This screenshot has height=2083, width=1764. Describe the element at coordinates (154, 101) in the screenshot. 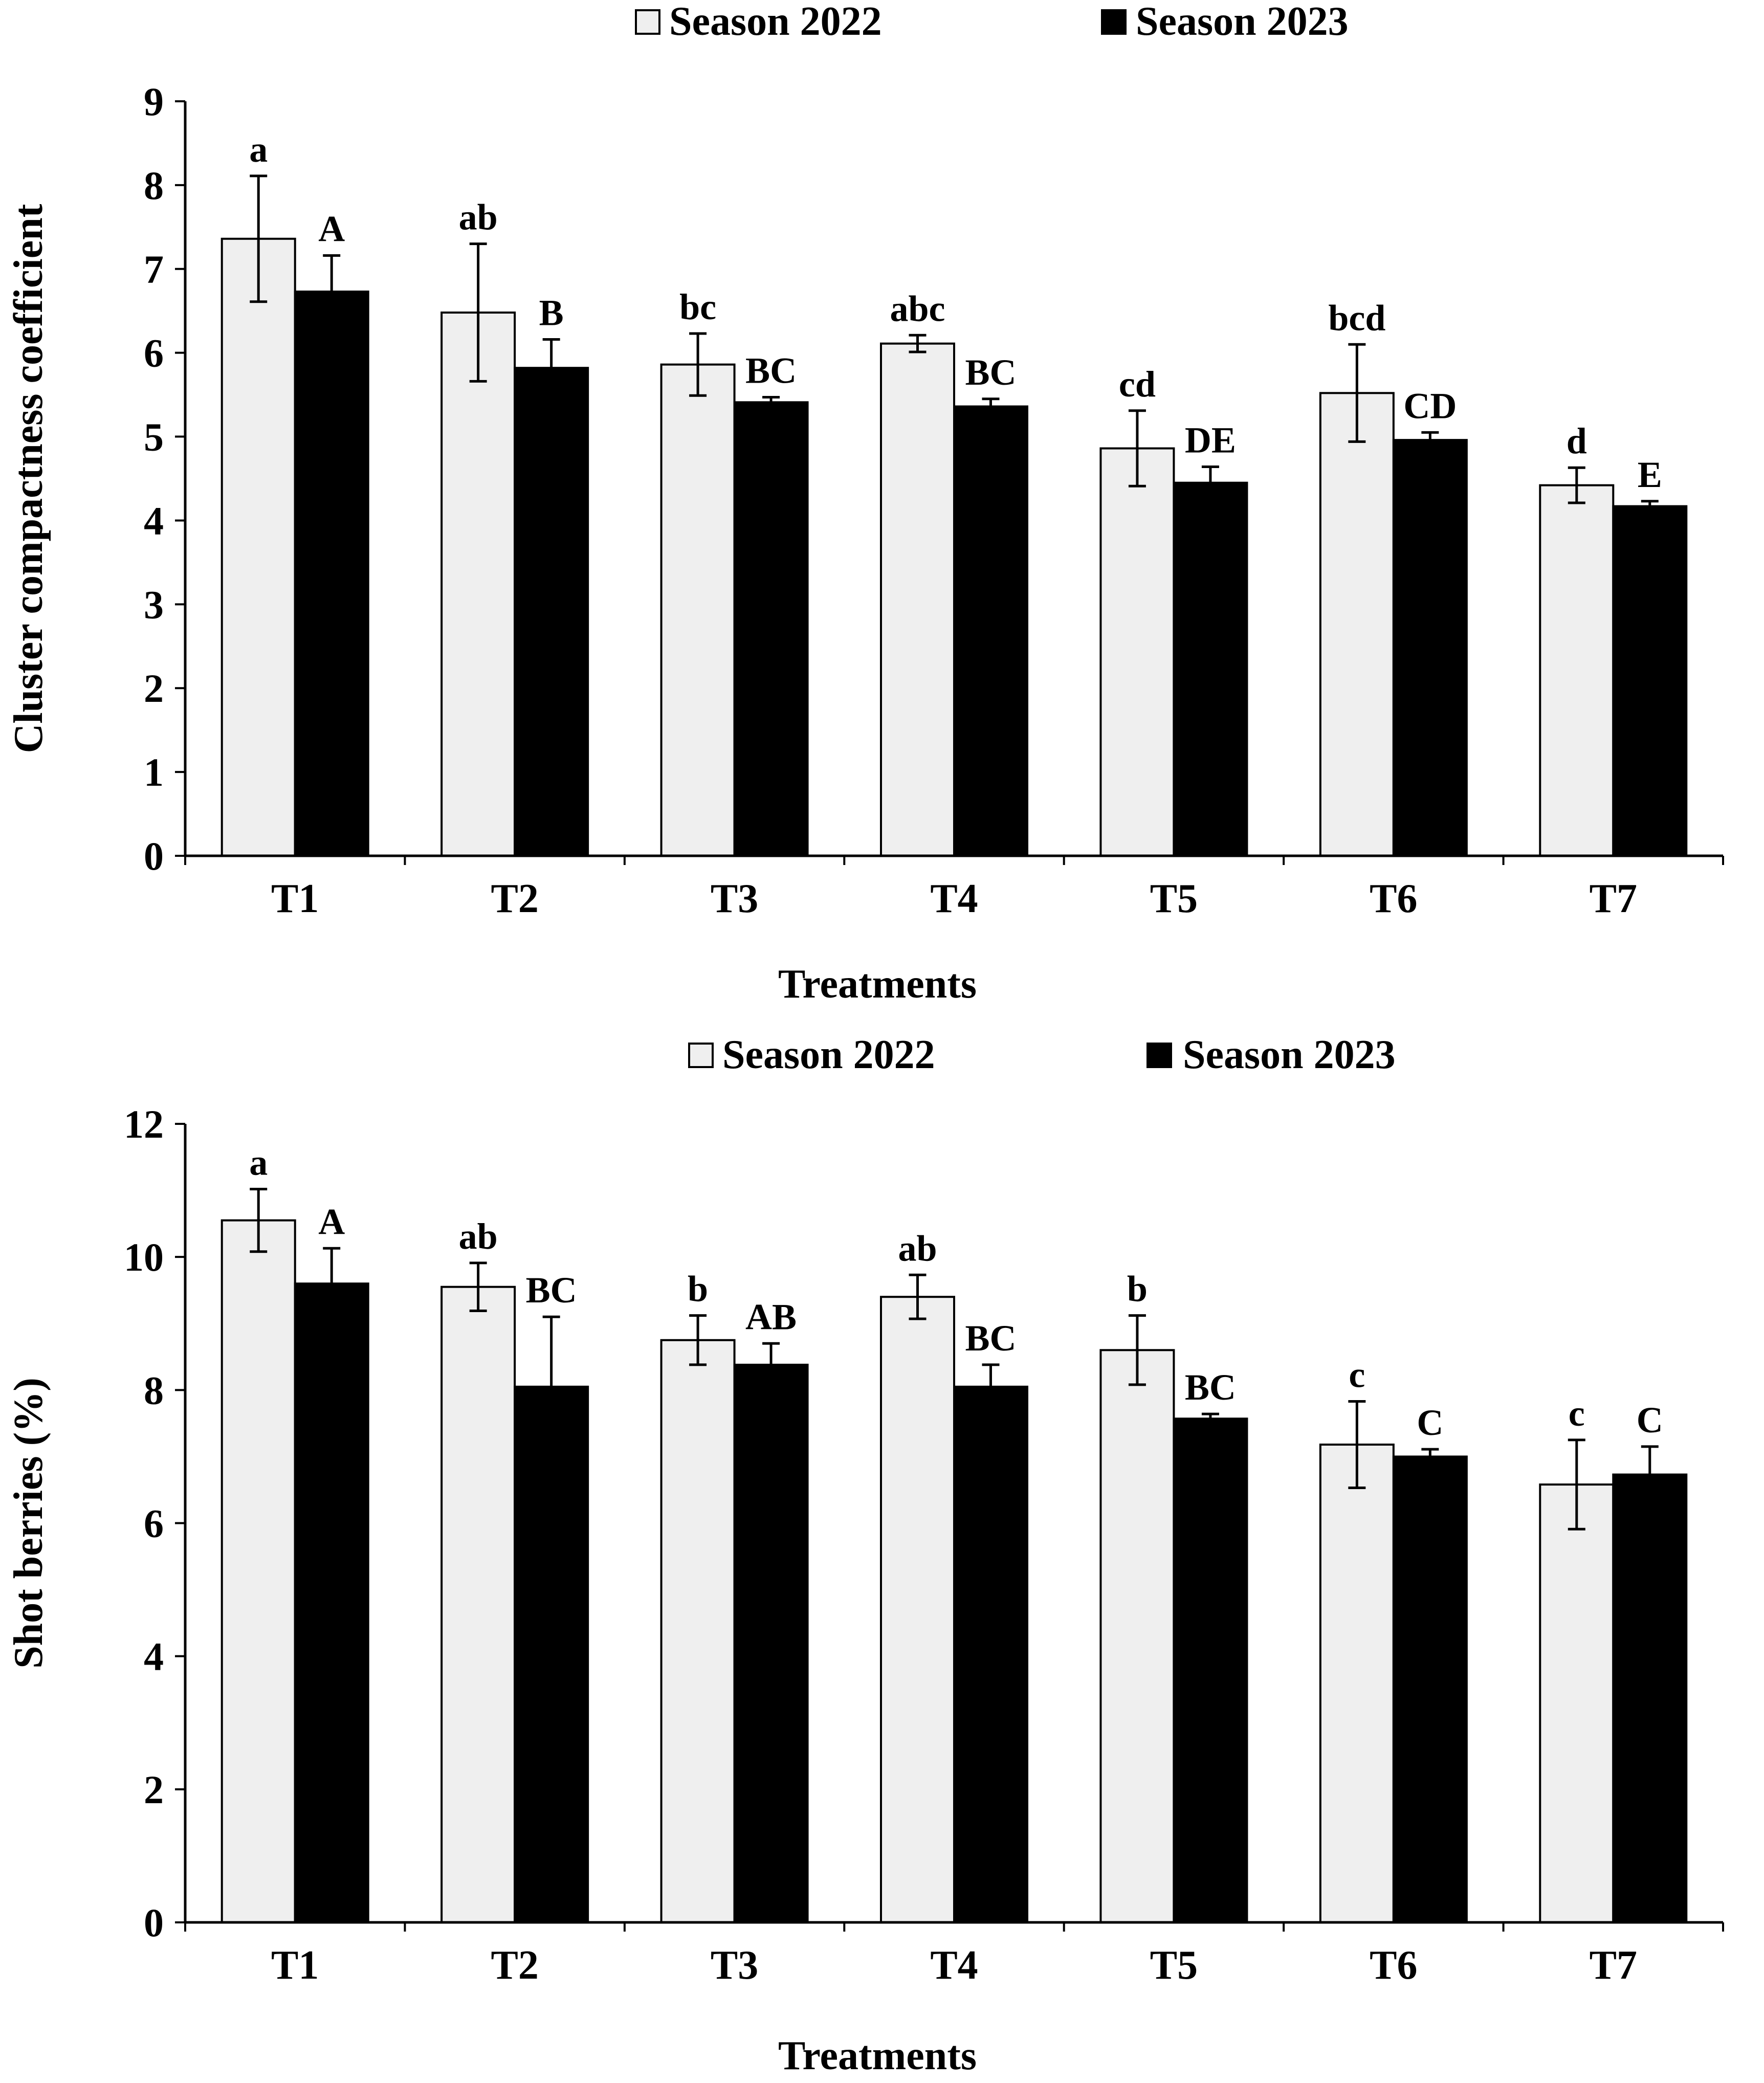

I see `y-tick-label: 9` at that location.